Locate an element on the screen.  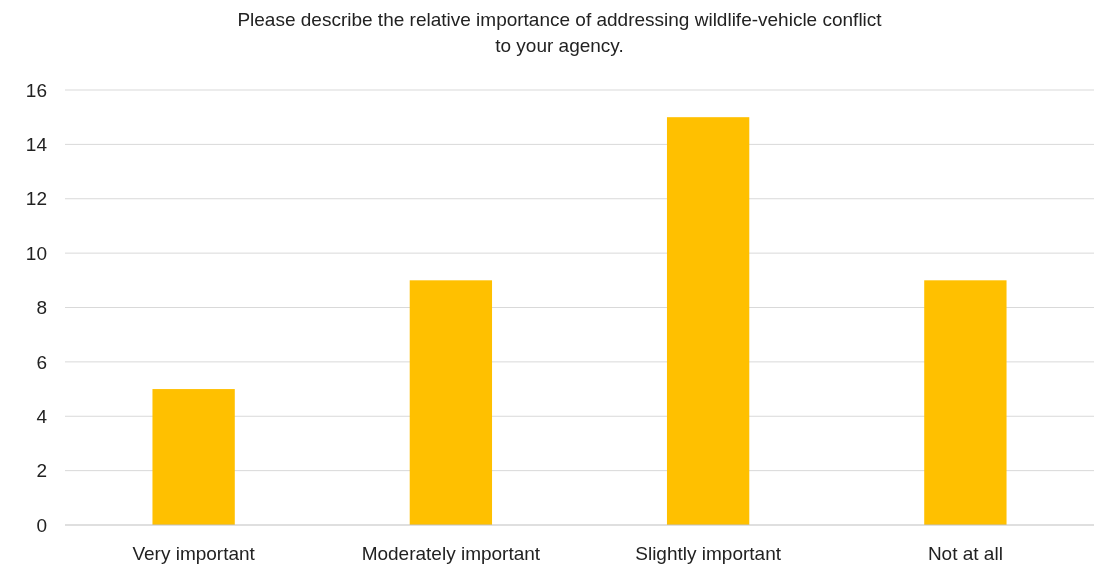
x-tick-label: Slightly important is located at coordinates (708, 553).